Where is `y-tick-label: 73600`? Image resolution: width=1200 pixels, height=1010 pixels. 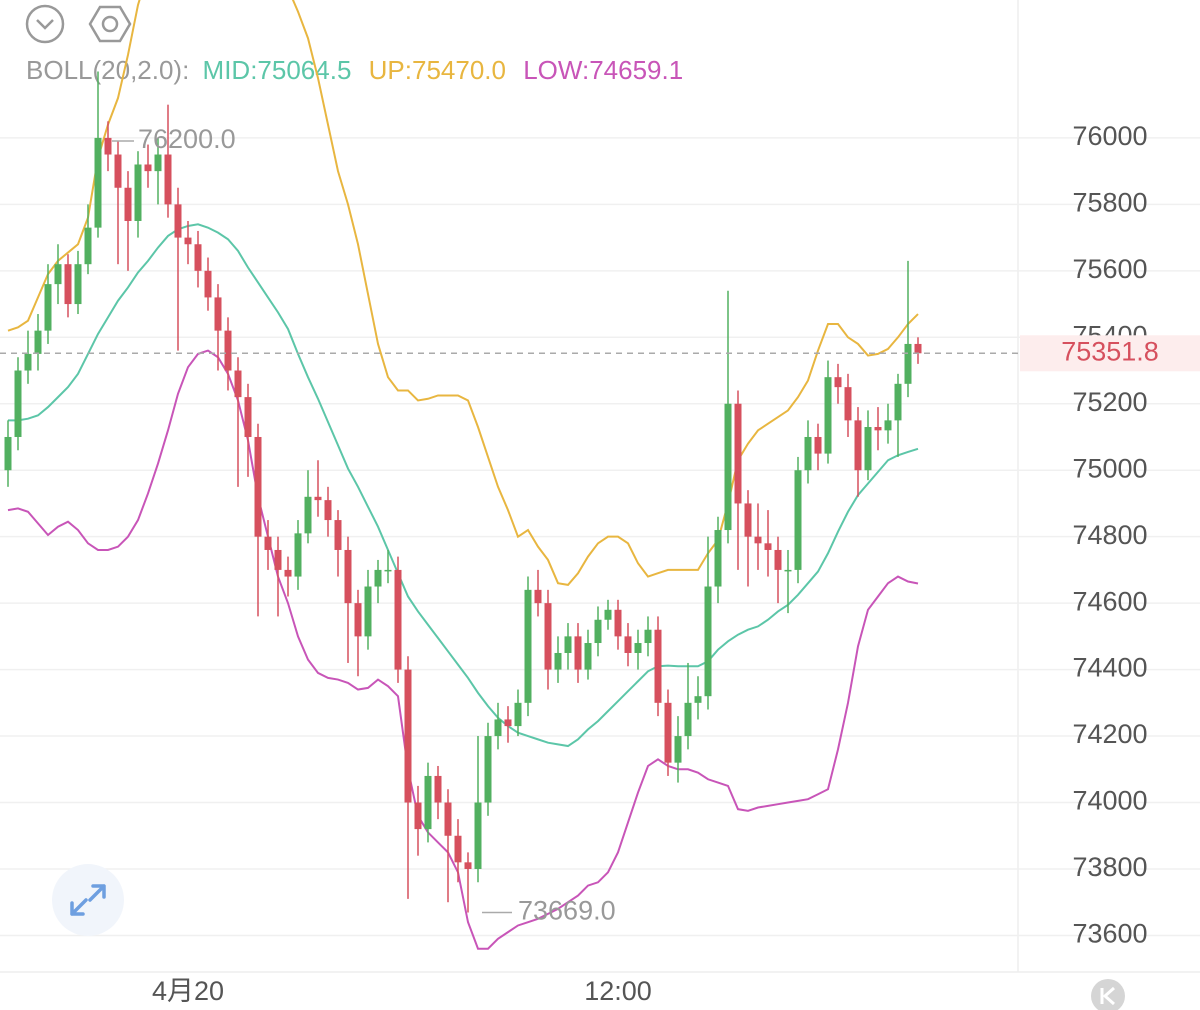 y-tick-label: 73600 is located at coordinates (1109, 934).